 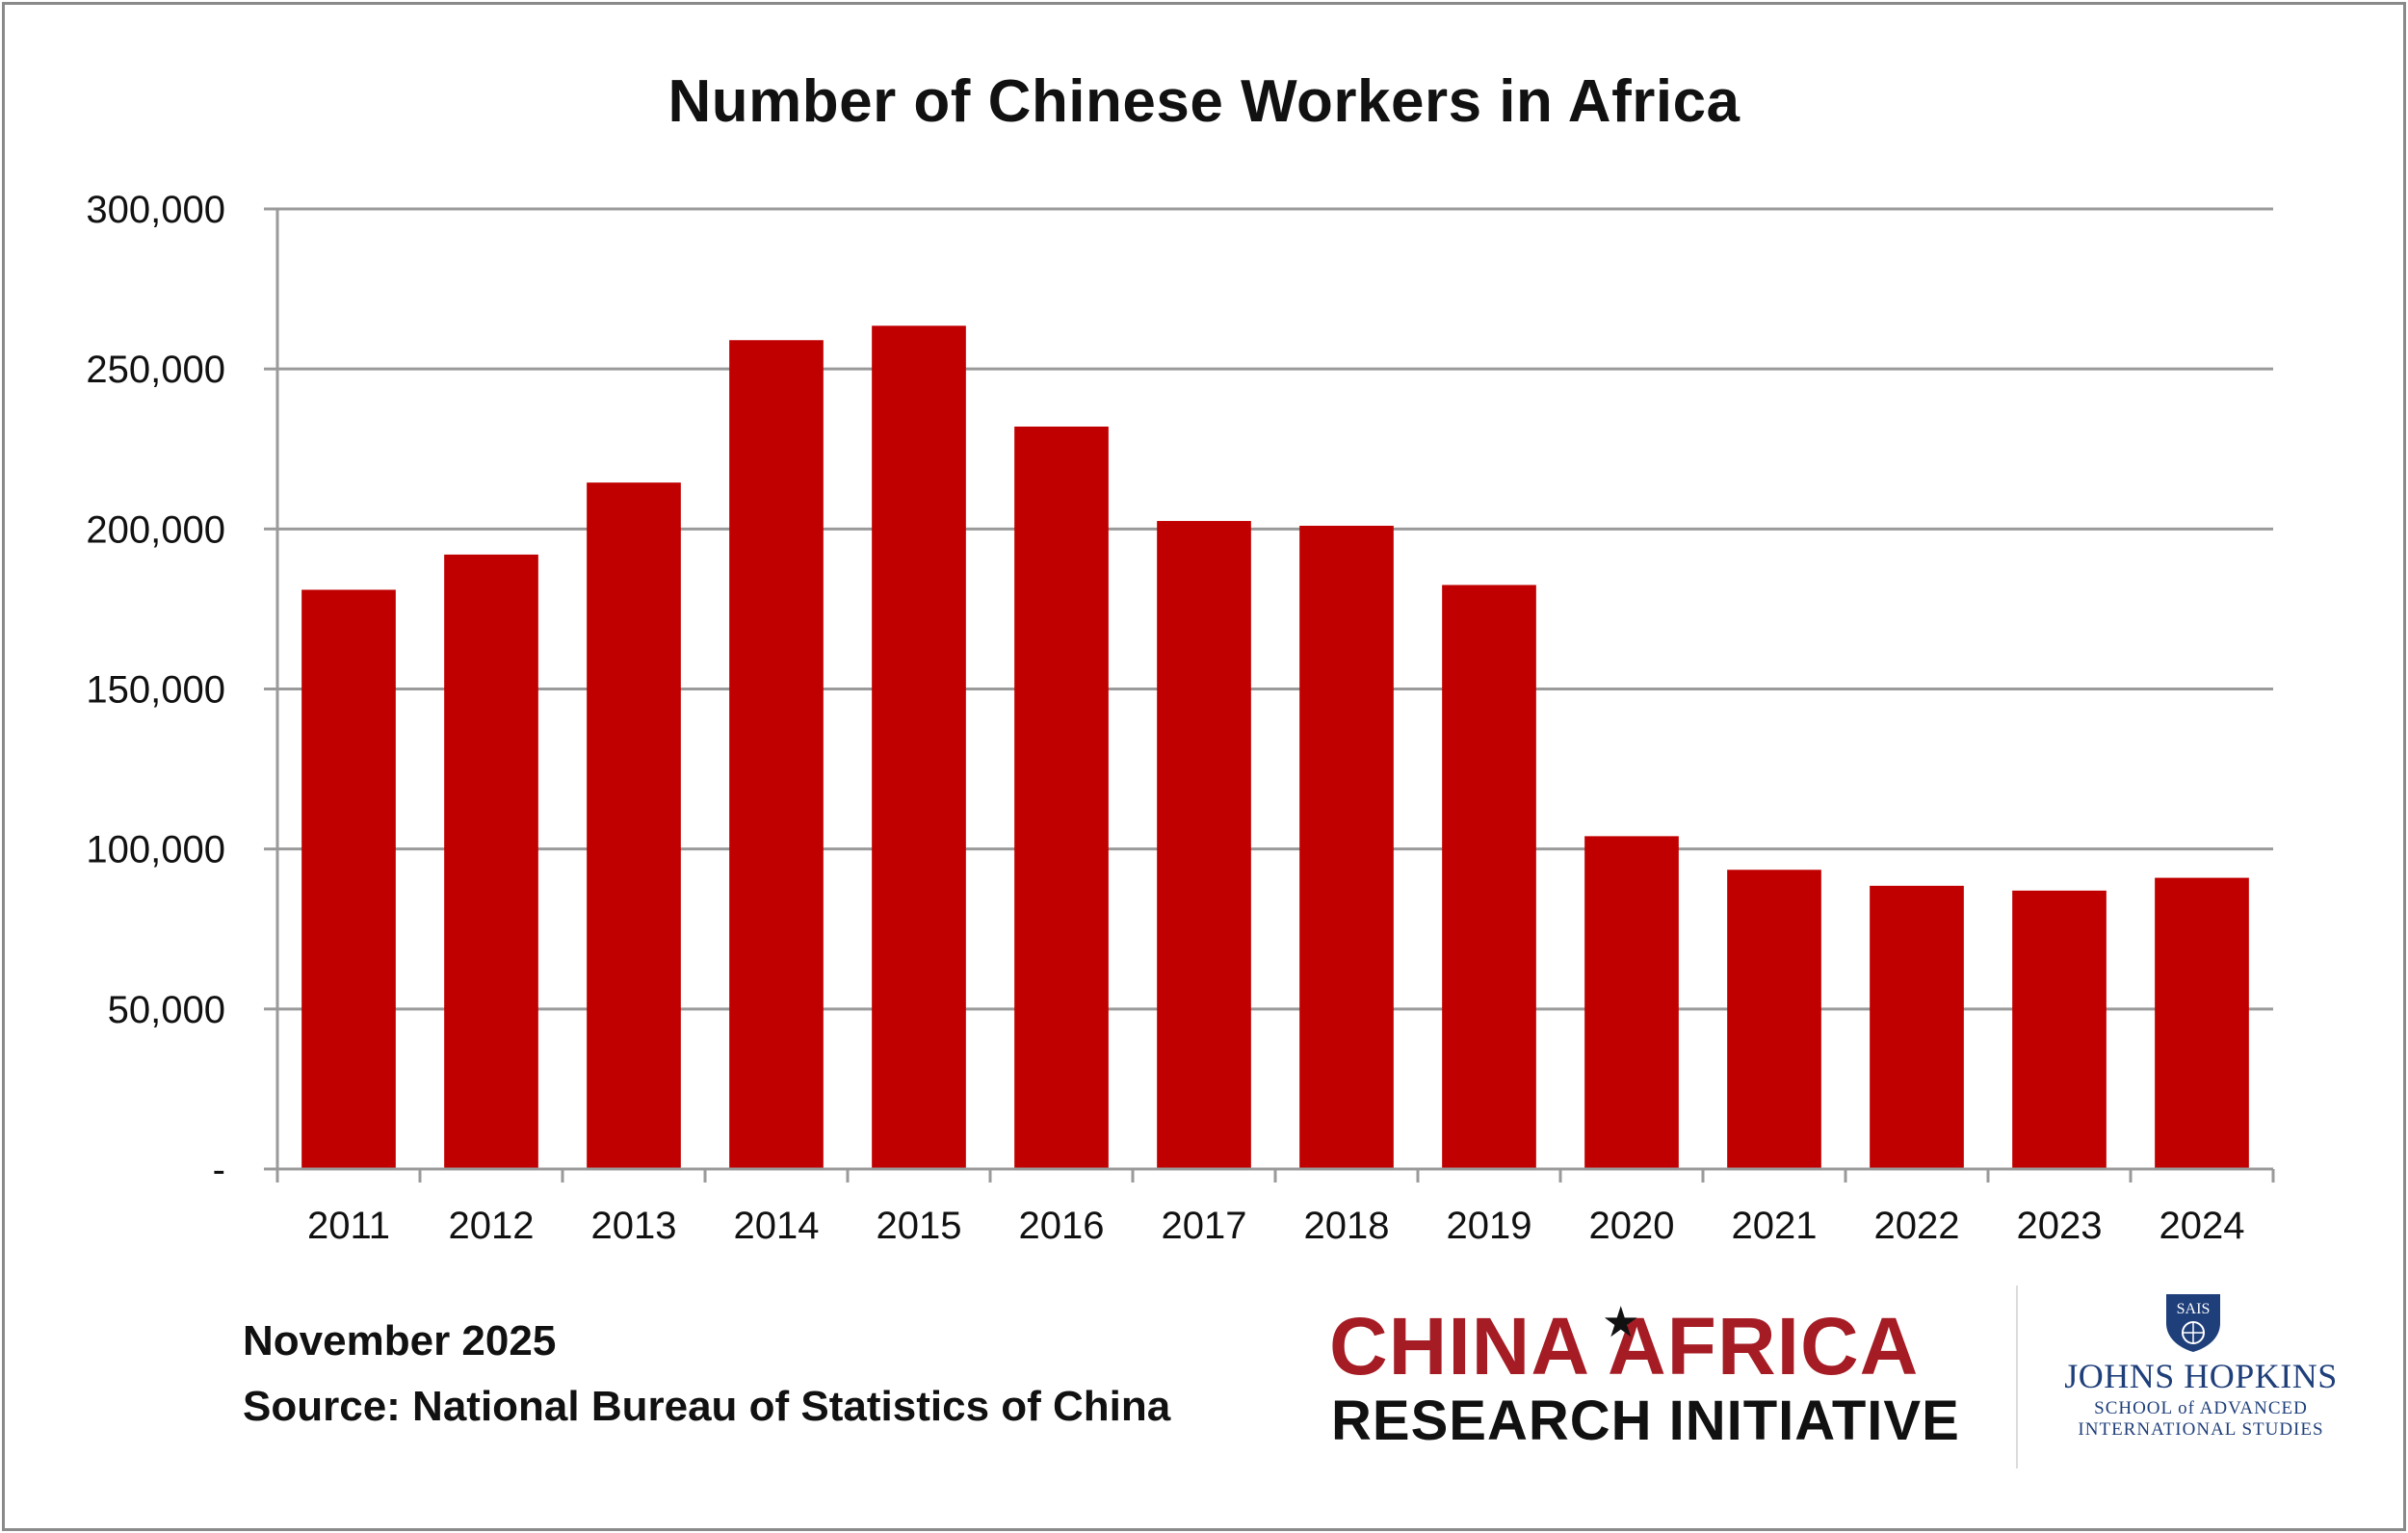 I want to click on y-tick-label: 150,000, so click(x=155, y=690).